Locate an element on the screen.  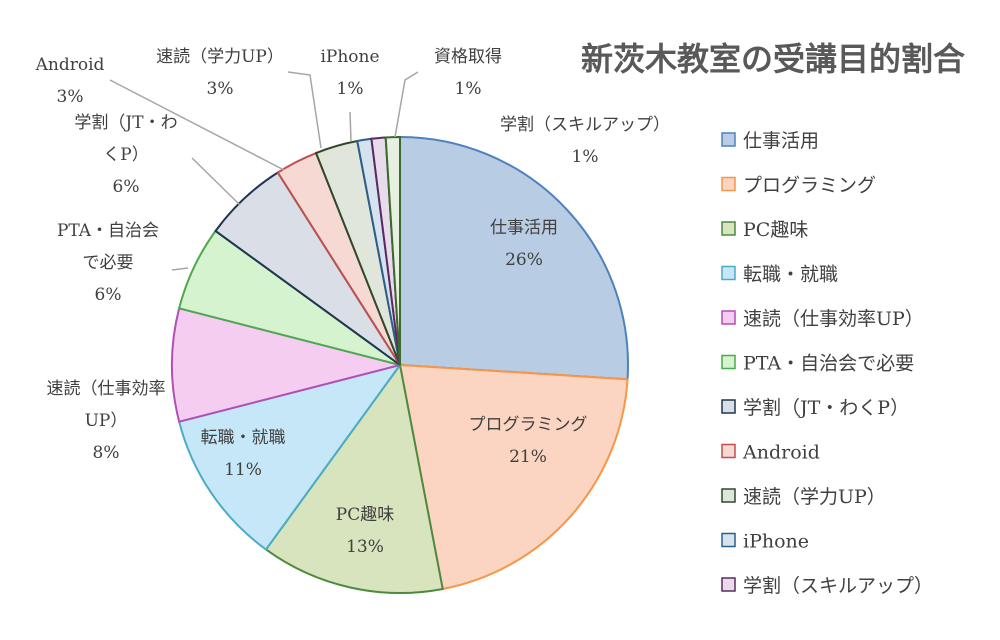
legend-item-0: 仕事活用 is located at coordinates (770, 141).